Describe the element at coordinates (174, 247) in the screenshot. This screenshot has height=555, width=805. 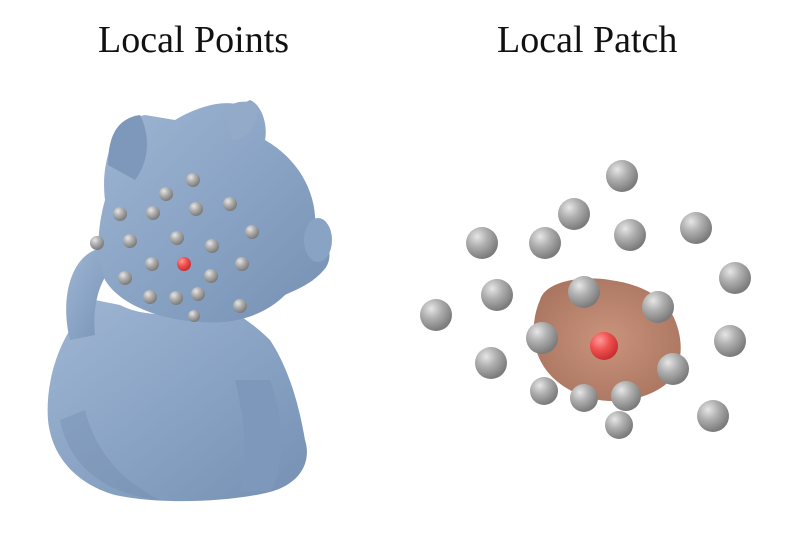
I see `local-points-group` at that location.